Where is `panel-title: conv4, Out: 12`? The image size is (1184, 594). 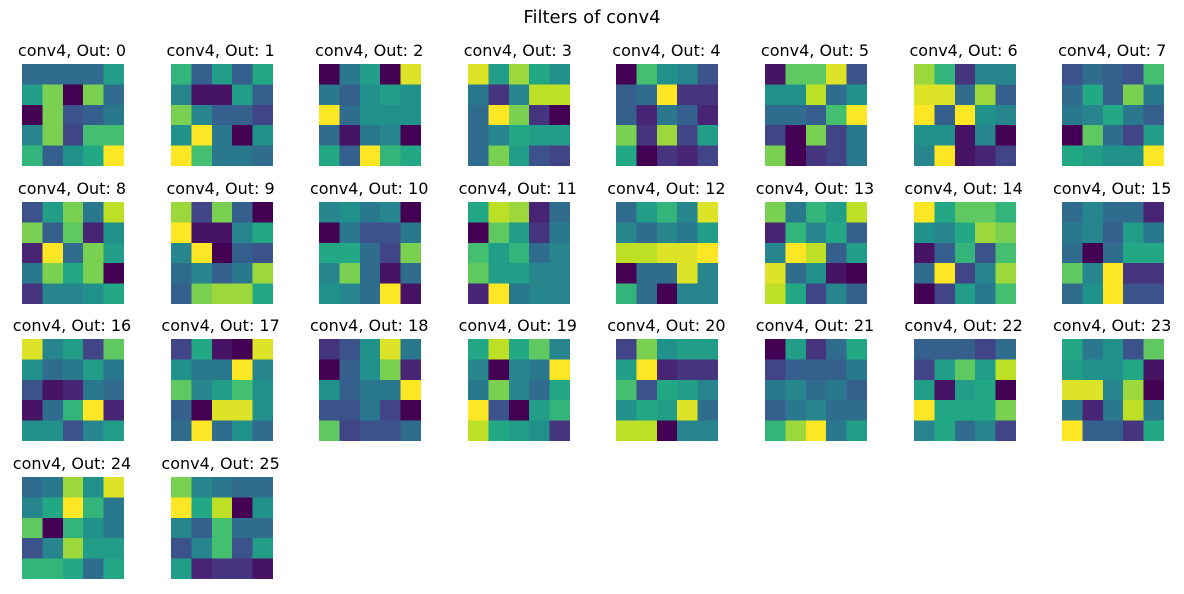
panel-title: conv4, Out: 12 is located at coordinates (666, 188).